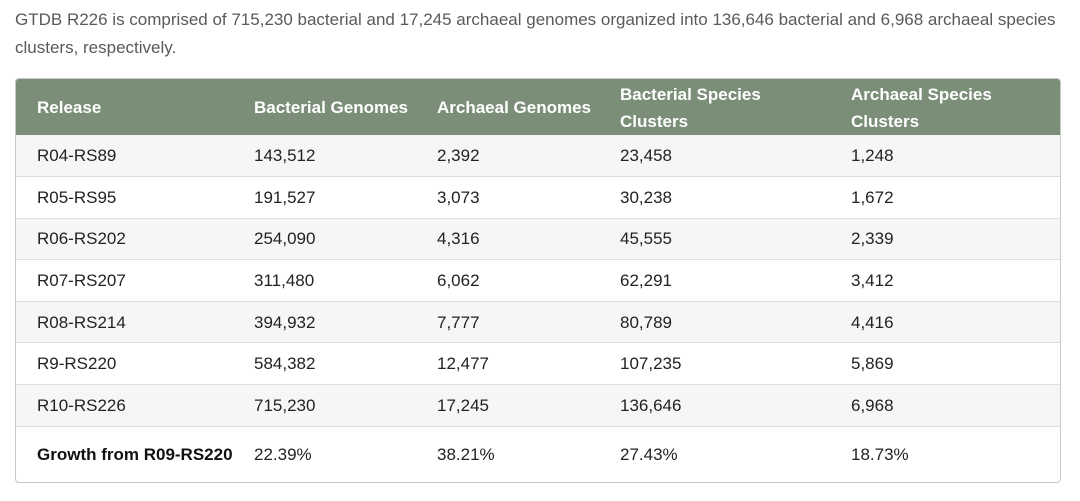  What do you see at coordinates (458, 156) in the screenshot?
I see `cell-archaeal-genomes: 2,392` at bounding box center [458, 156].